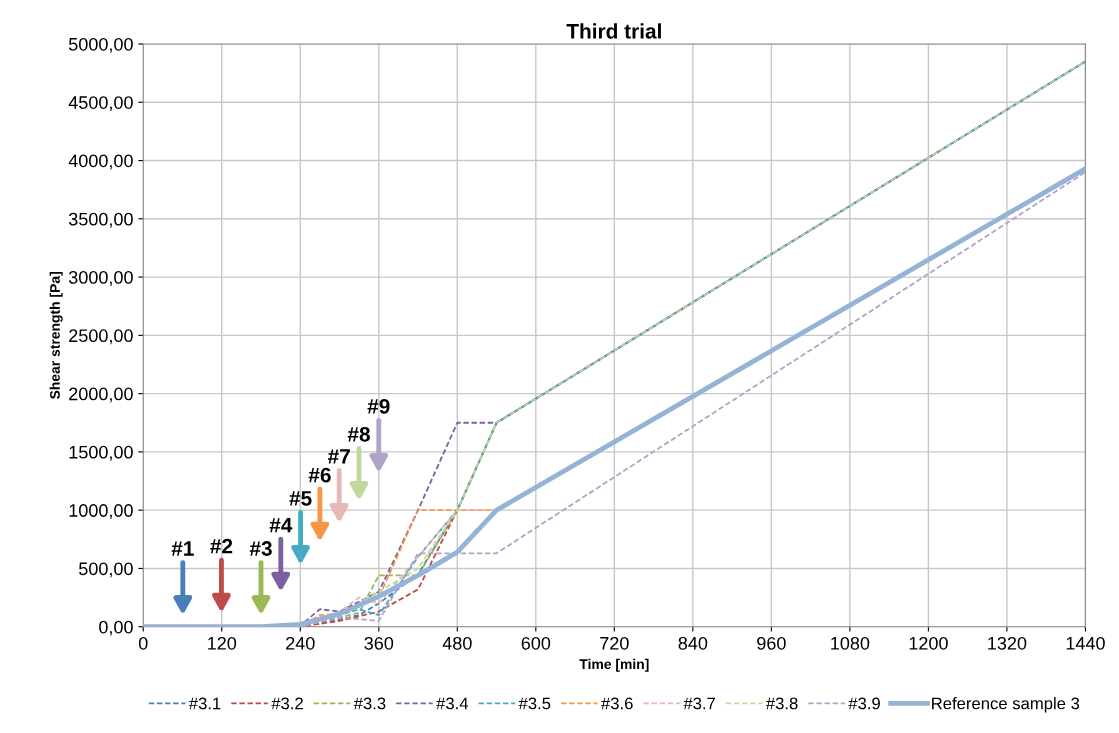 This screenshot has width=1119, height=733. What do you see at coordinates (358, 434) in the screenshot?
I see `annotation: #8` at bounding box center [358, 434].